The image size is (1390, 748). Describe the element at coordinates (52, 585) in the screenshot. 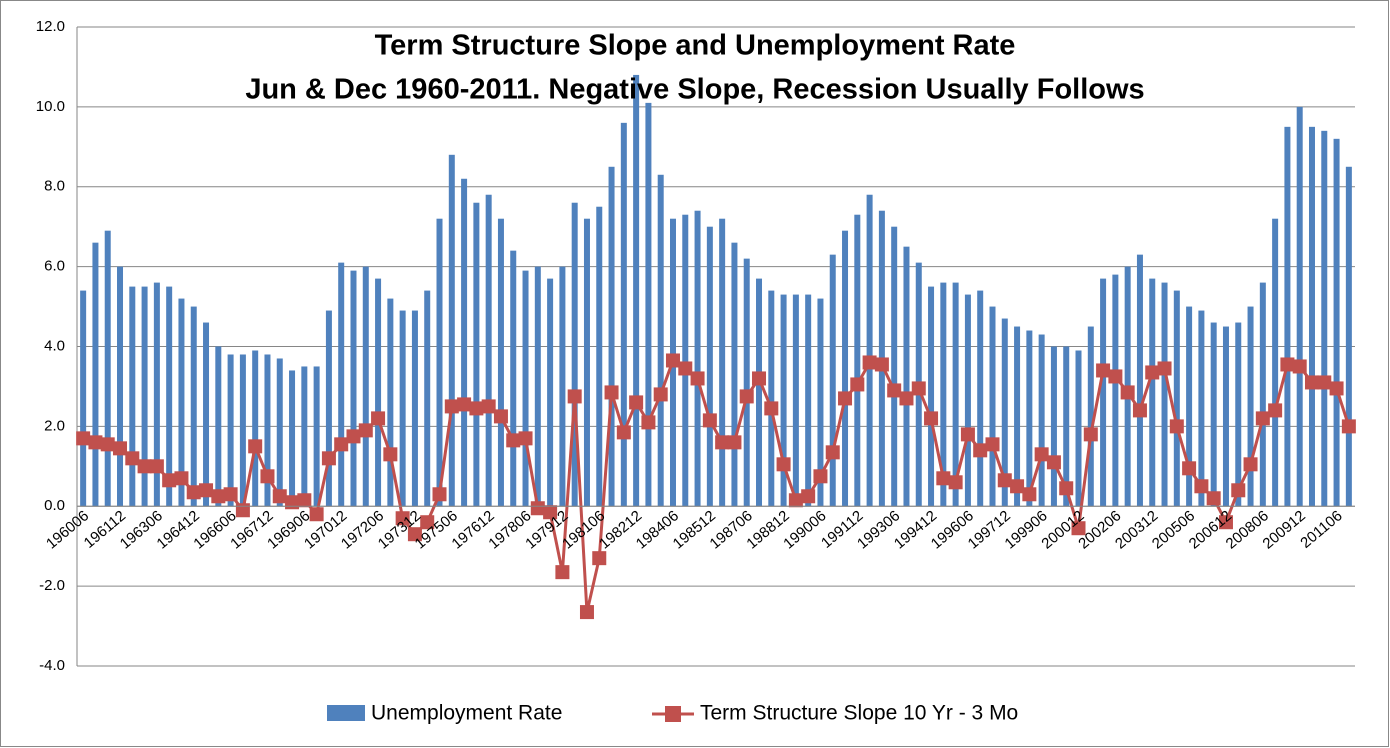

I see `y-tick-label: -2.0` at that location.